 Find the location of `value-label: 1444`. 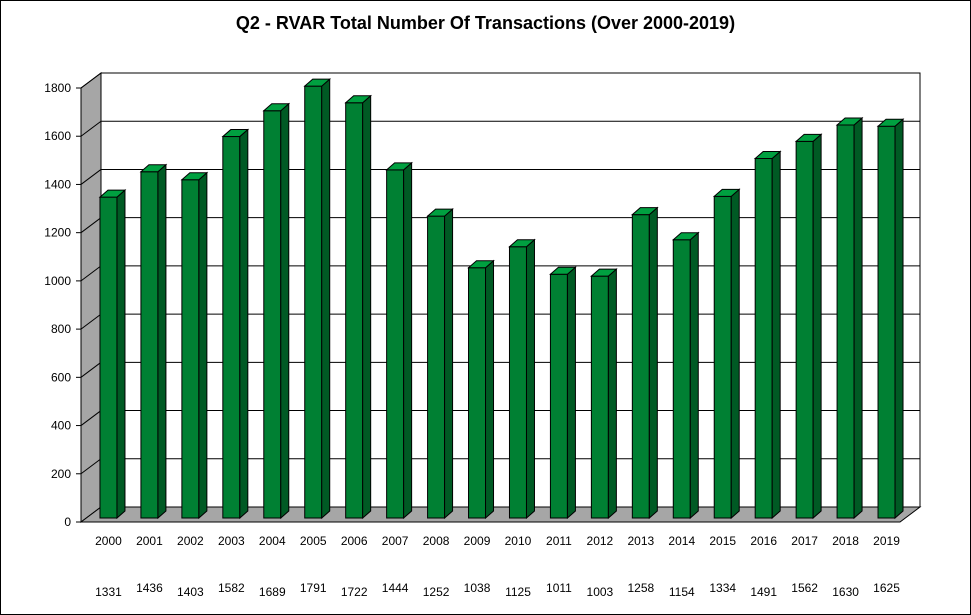

value-label: 1444 is located at coordinates (395, 588).